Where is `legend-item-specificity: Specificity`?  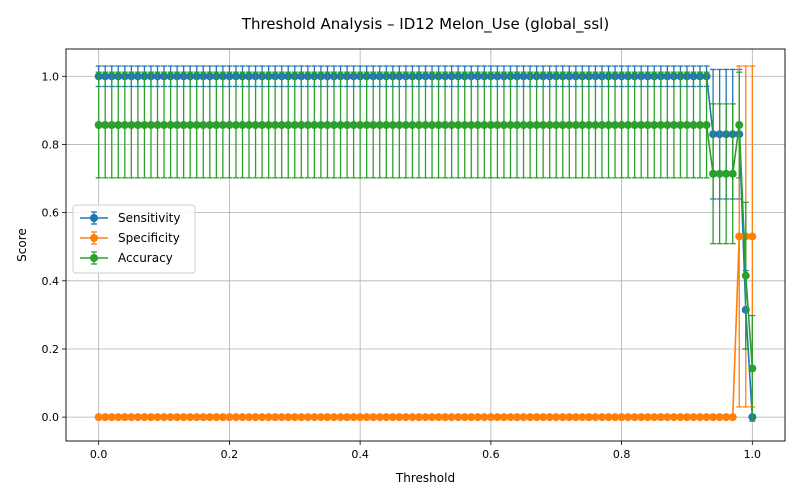
legend-item-specificity: Specificity is located at coordinates (130, 238).